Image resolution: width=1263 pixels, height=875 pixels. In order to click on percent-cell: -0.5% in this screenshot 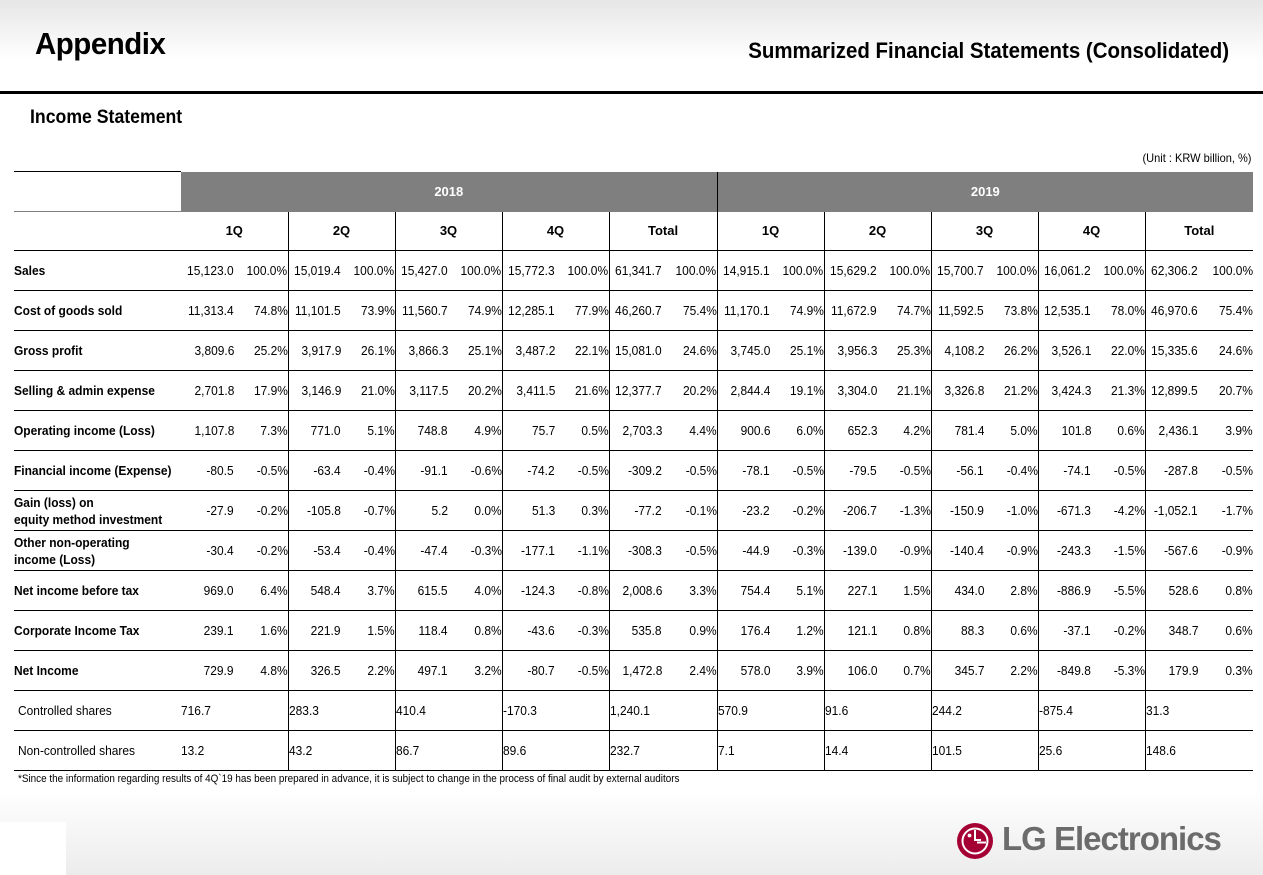, I will do `click(904, 470)`.